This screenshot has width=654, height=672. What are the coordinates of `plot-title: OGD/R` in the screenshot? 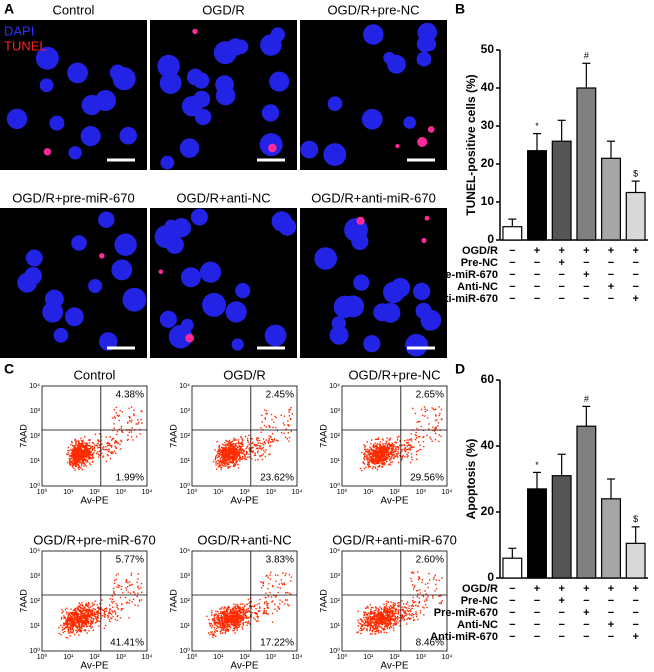 It's located at (244, 374).